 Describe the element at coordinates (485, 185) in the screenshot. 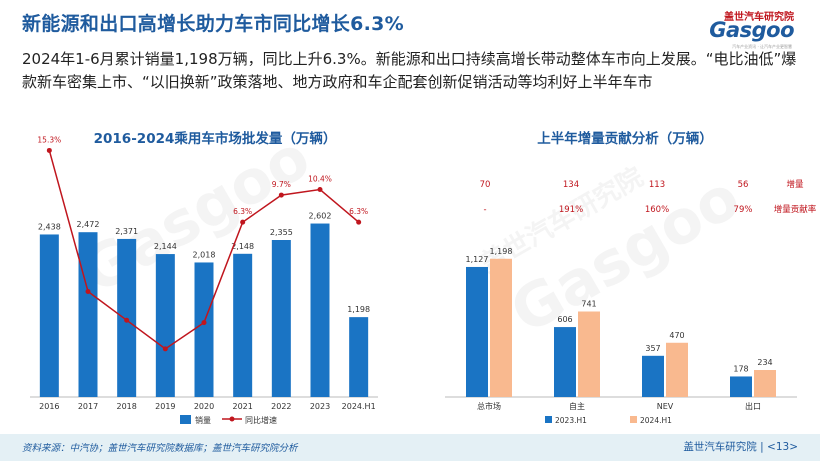

I see `right-increment-0: 70` at that location.